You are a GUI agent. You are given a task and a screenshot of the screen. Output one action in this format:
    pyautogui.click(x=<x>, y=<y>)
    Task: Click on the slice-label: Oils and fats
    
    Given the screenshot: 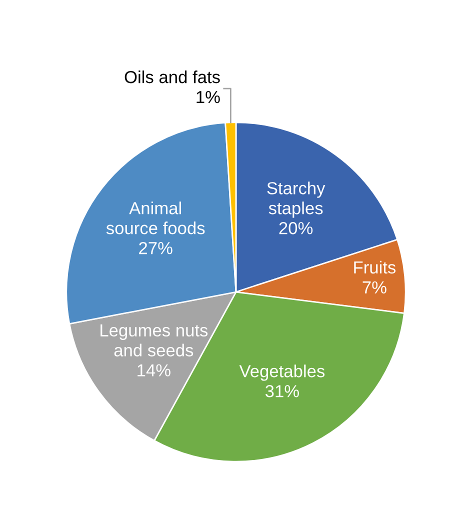 What is the action you would take?
    pyautogui.click(x=172, y=77)
    